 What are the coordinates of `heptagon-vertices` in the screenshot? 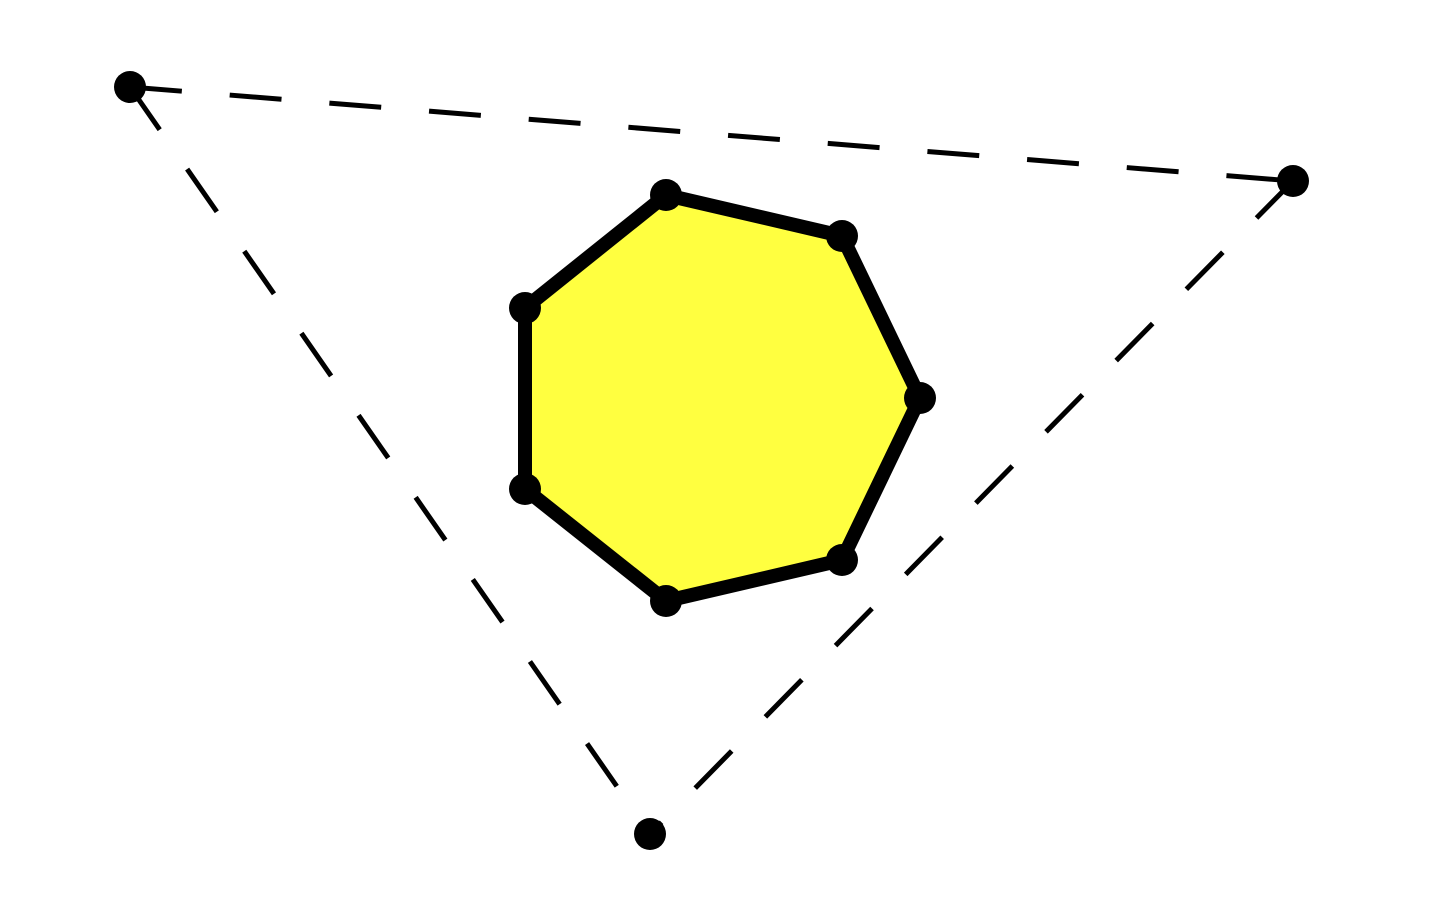 It's located at (722, 398).